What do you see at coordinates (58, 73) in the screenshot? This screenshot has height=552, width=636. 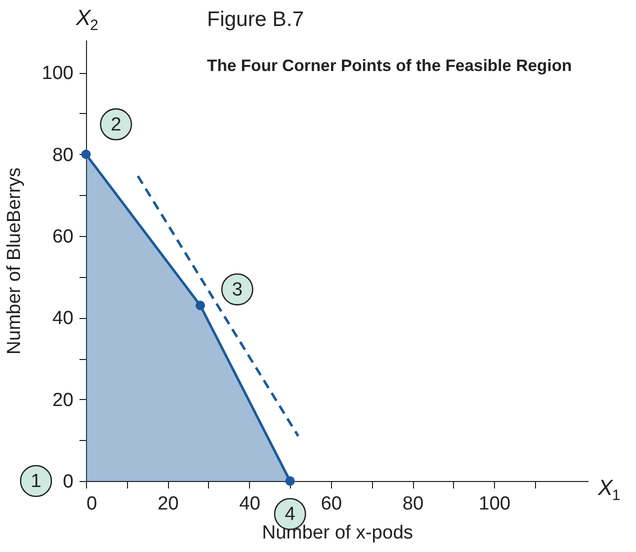 I see `y-tick-label: 100` at bounding box center [58, 73].